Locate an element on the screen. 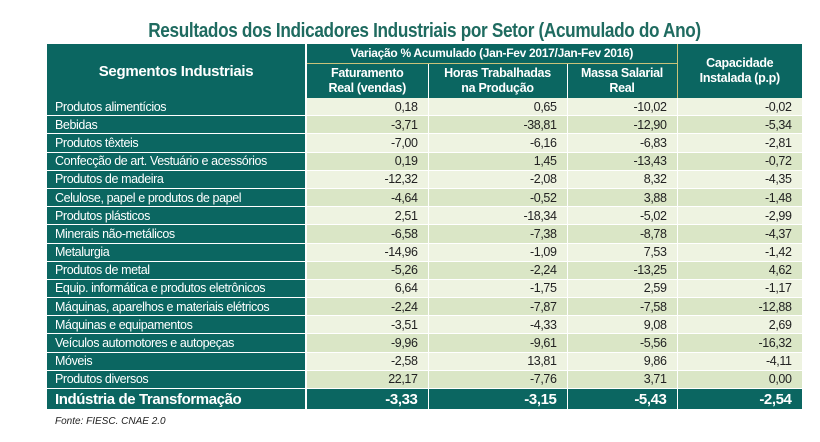 The image size is (820, 442). cell-value: -5,26 is located at coordinates (367, 270).